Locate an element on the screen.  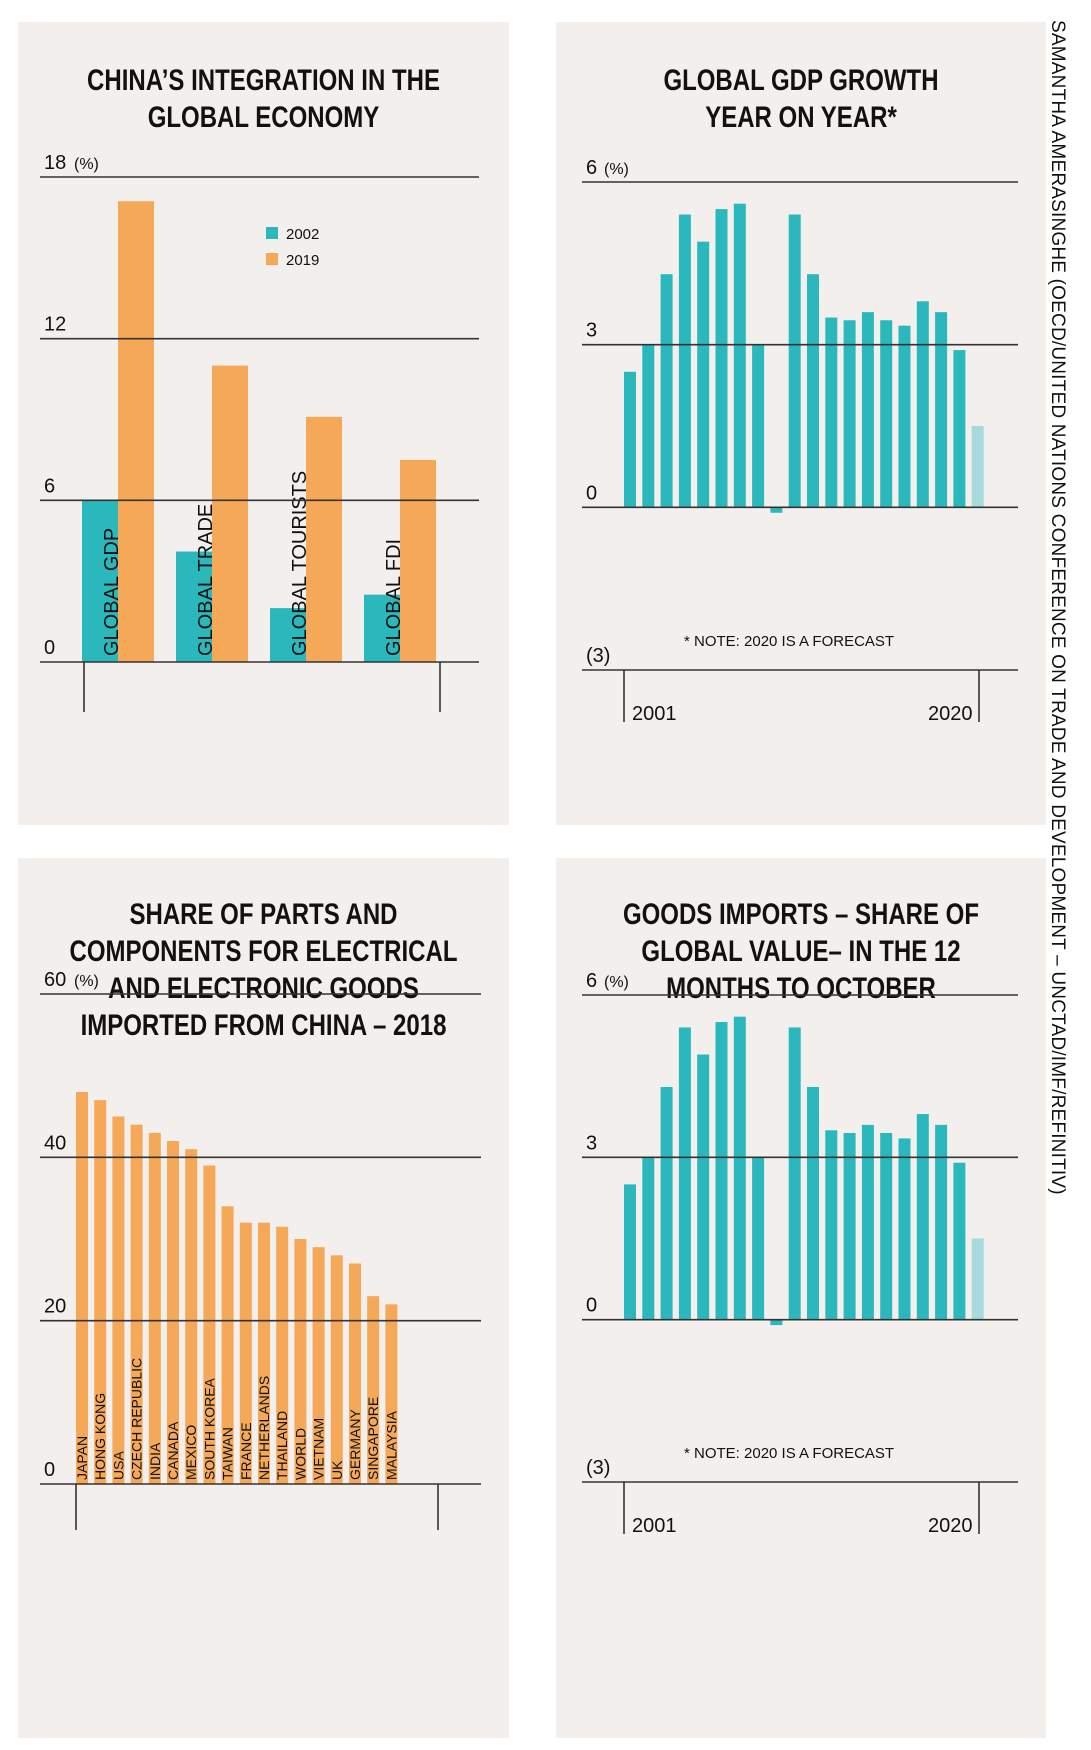
title-line: GOODS IMPORTS – SHARE OF is located at coordinates (801, 914).